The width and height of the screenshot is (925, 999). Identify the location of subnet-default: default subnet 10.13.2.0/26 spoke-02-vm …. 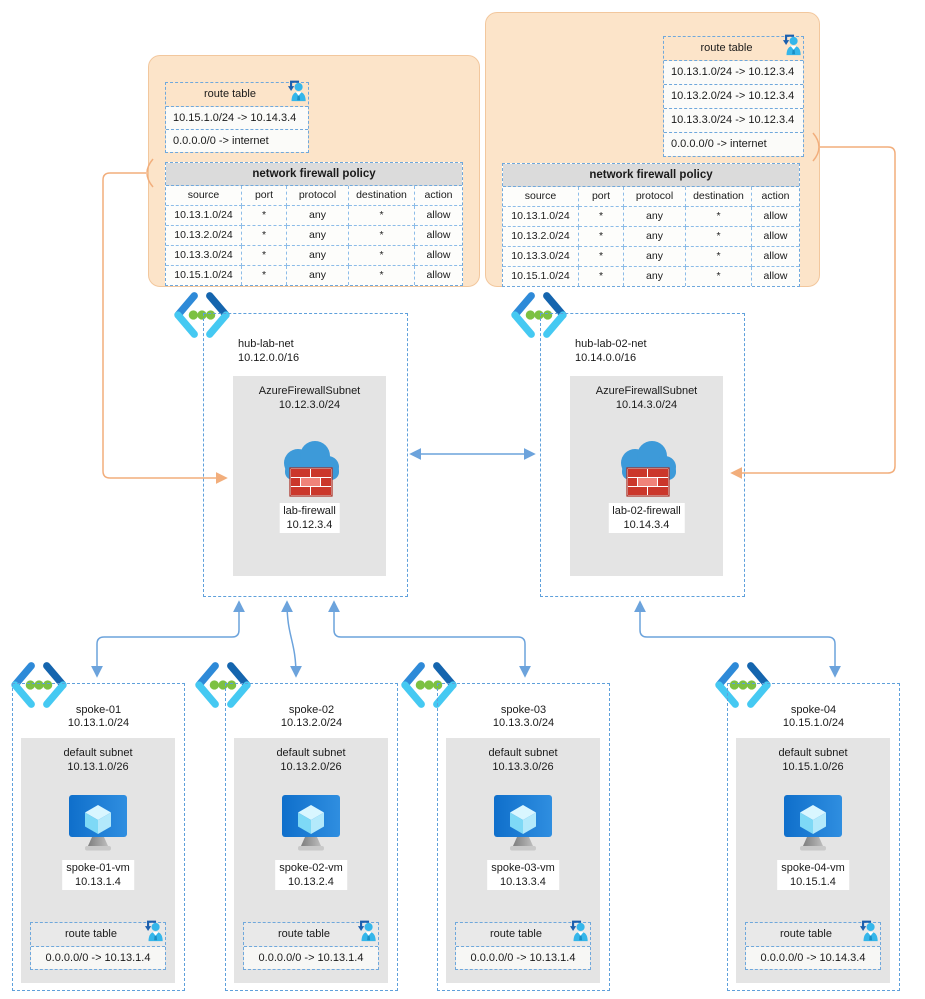
(311, 860).